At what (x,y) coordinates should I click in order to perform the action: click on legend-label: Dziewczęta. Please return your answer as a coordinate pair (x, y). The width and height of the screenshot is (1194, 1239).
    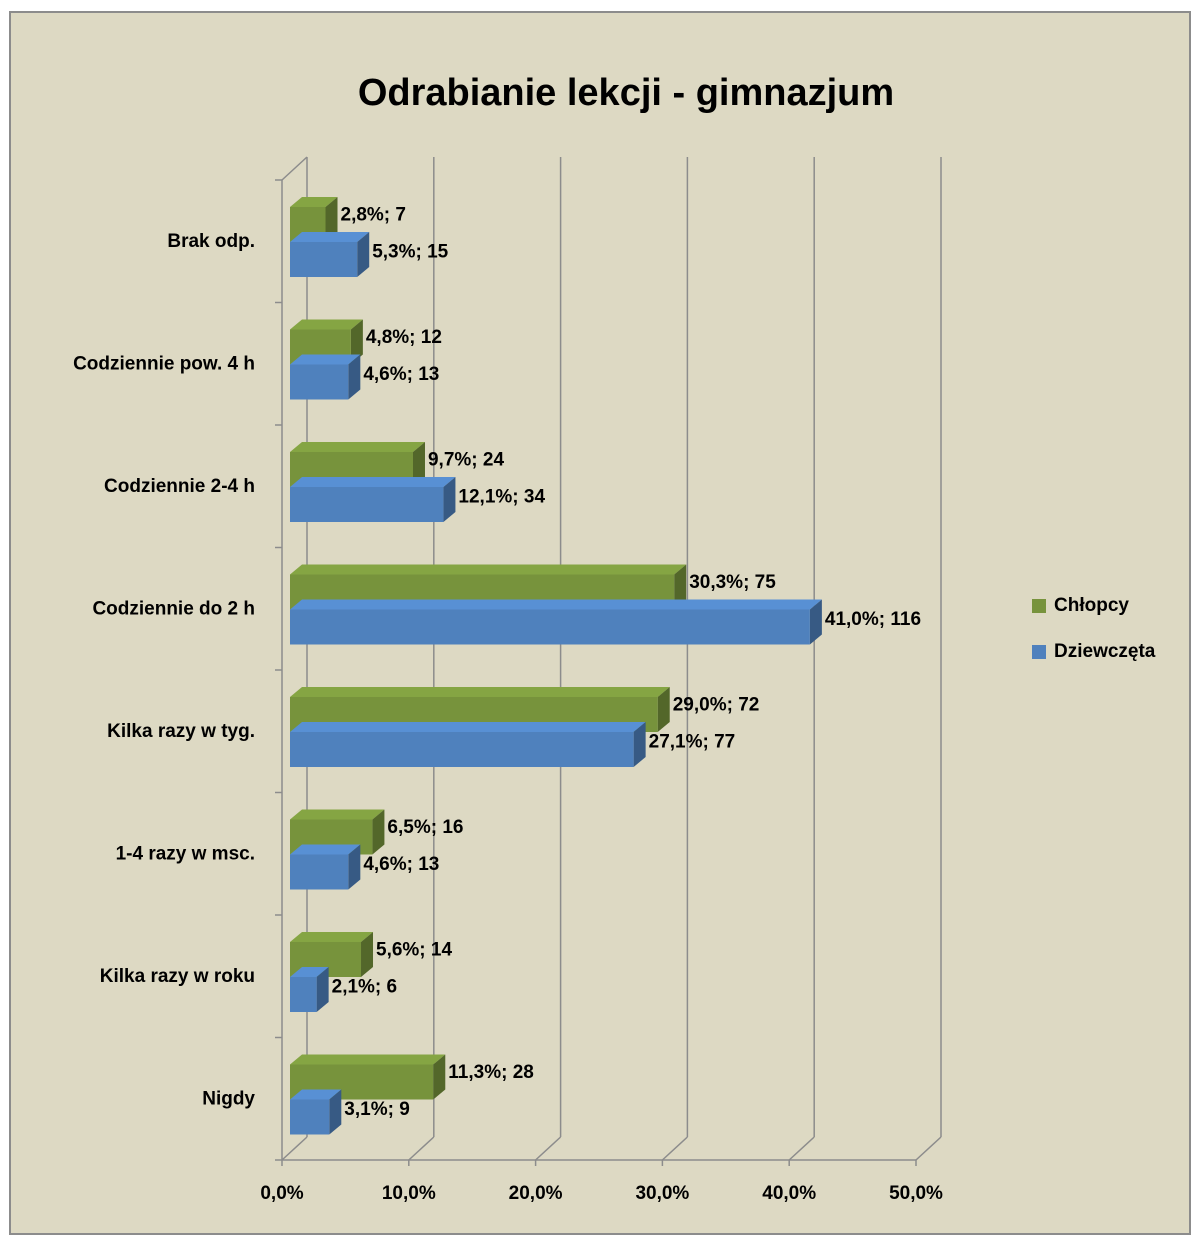
    Looking at the image, I should click on (1105, 651).